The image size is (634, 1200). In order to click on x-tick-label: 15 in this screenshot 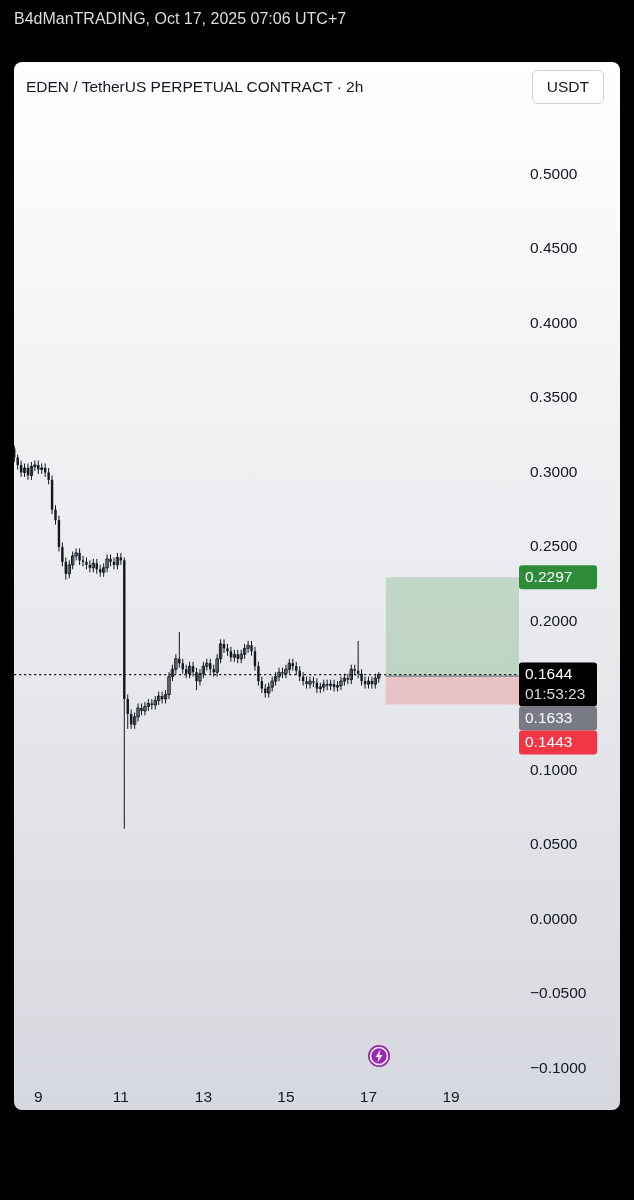, I will do `click(286, 1097)`.